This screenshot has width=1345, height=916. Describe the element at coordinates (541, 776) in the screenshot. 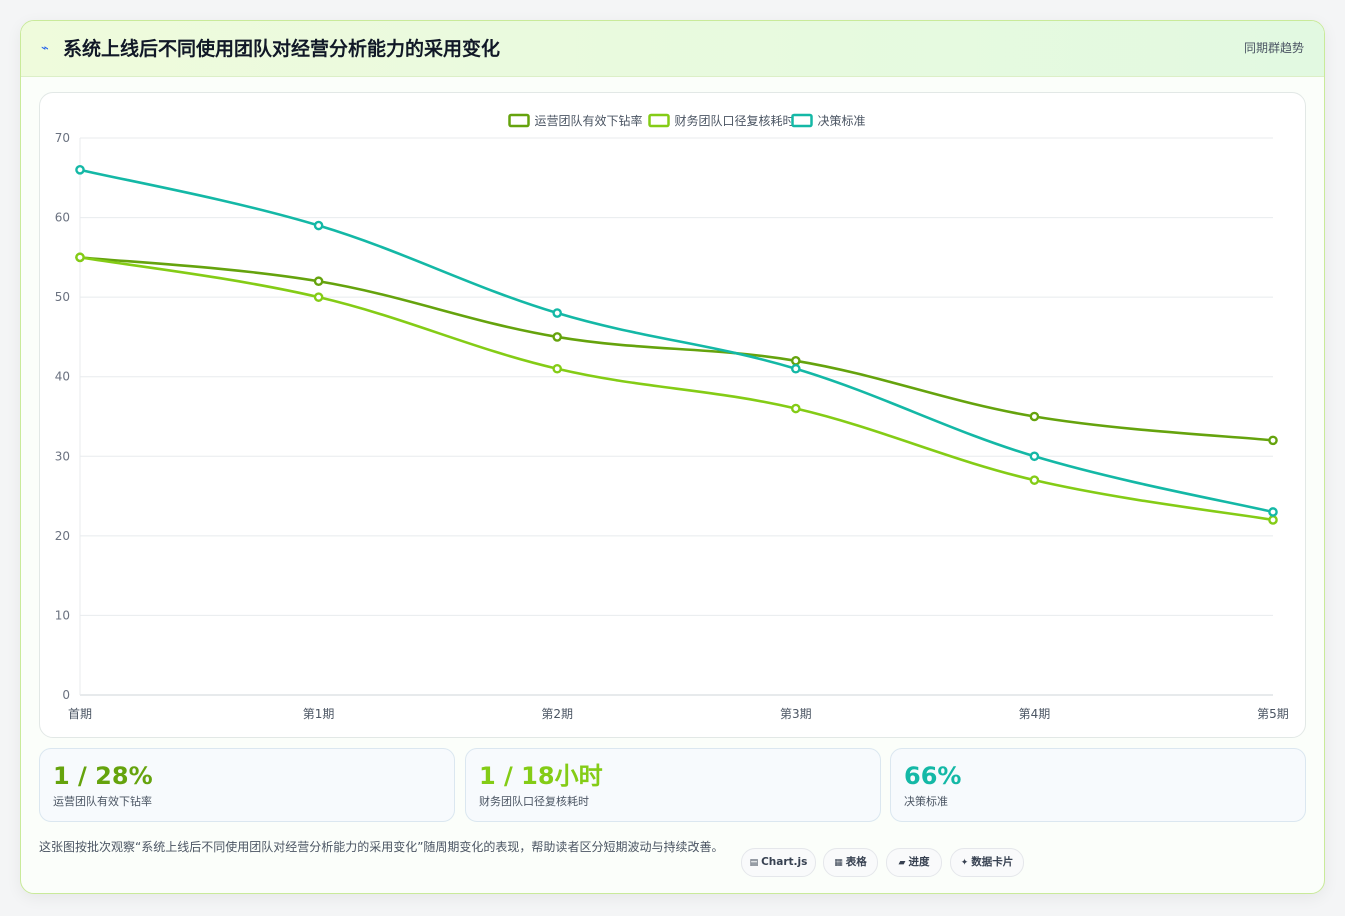

I see `stat-value: 1 / 18小时` at that location.